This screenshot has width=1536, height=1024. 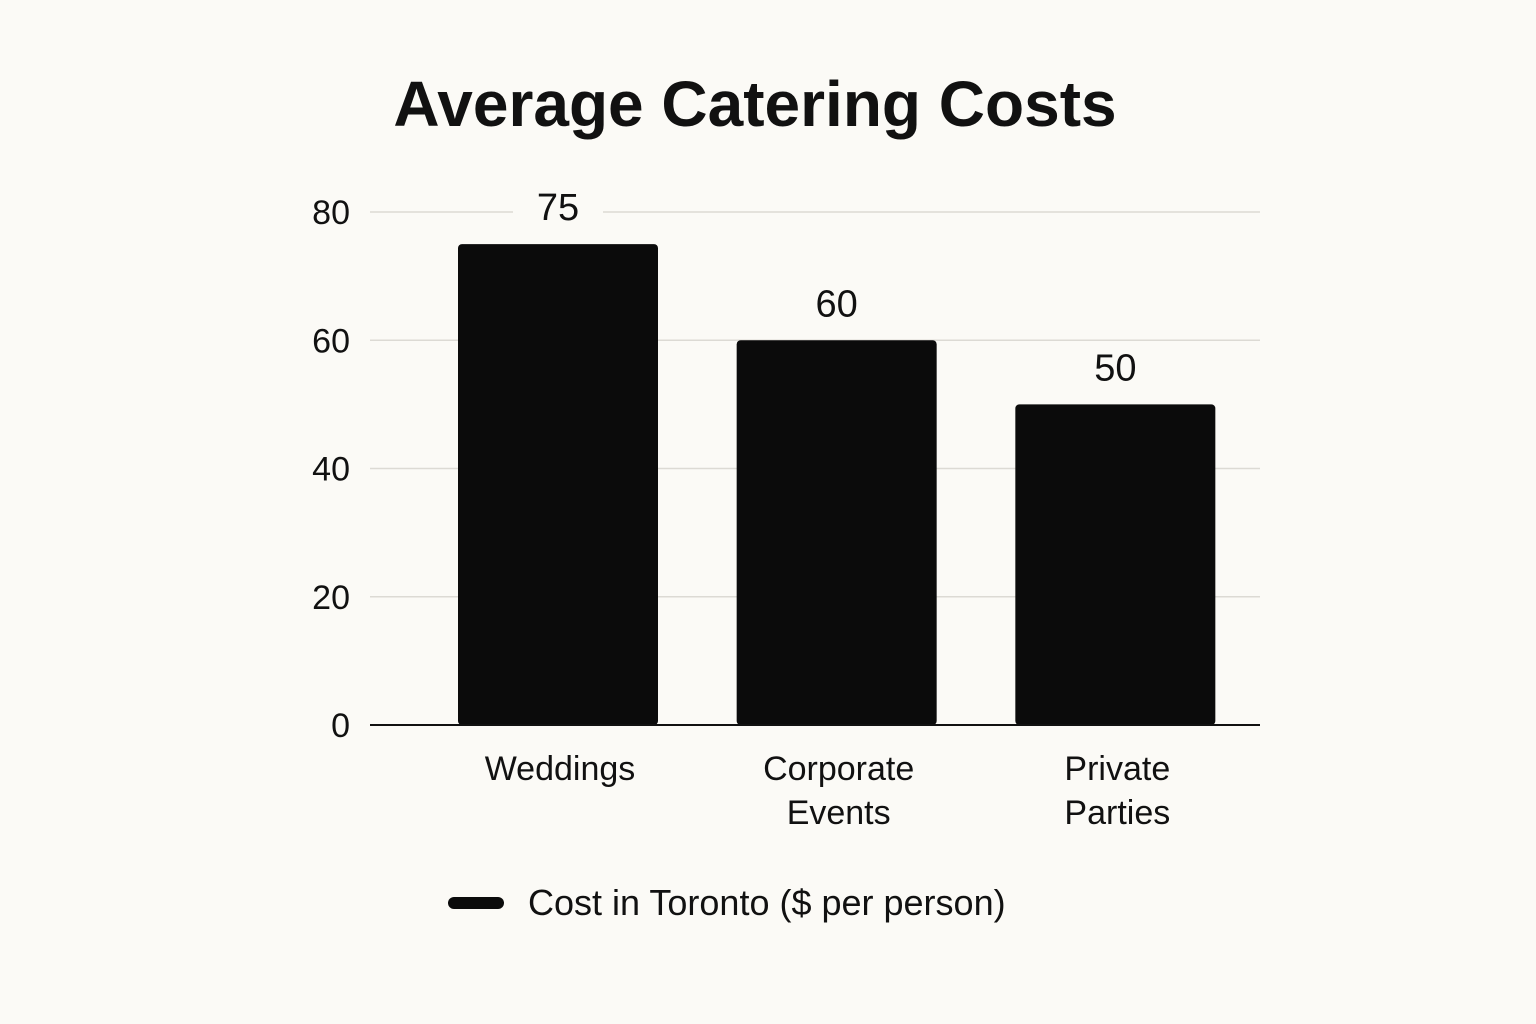 What do you see at coordinates (331, 213) in the screenshot?
I see `y-tick-label: 80` at bounding box center [331, 213].